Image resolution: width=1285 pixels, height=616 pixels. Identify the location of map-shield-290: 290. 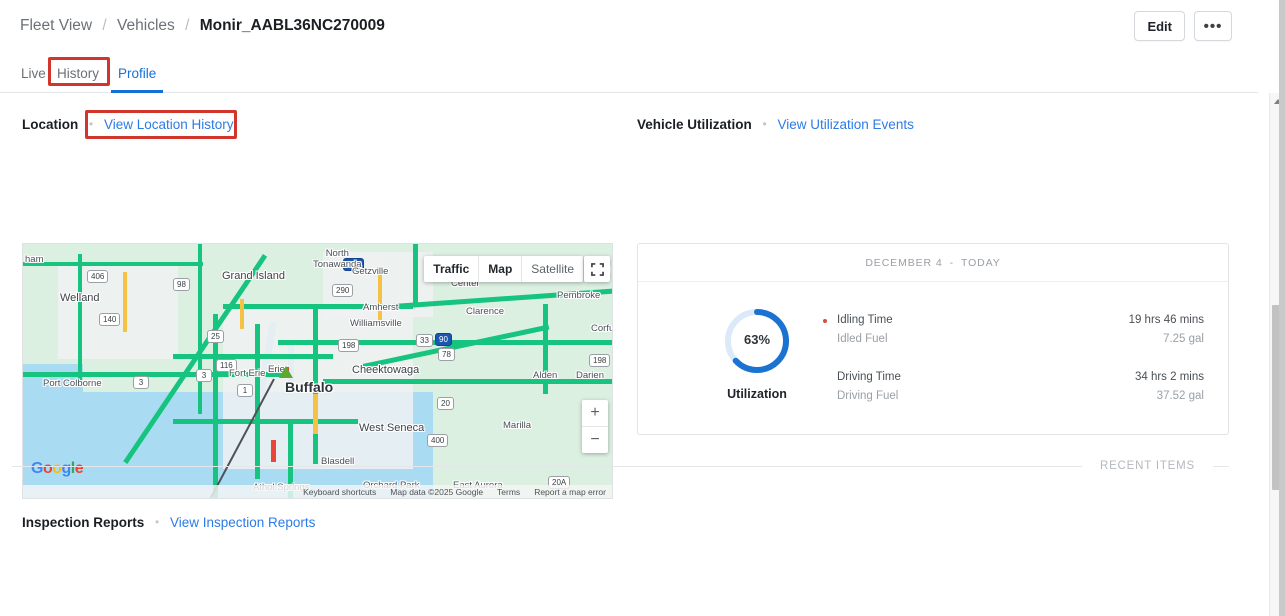
(343, 290).